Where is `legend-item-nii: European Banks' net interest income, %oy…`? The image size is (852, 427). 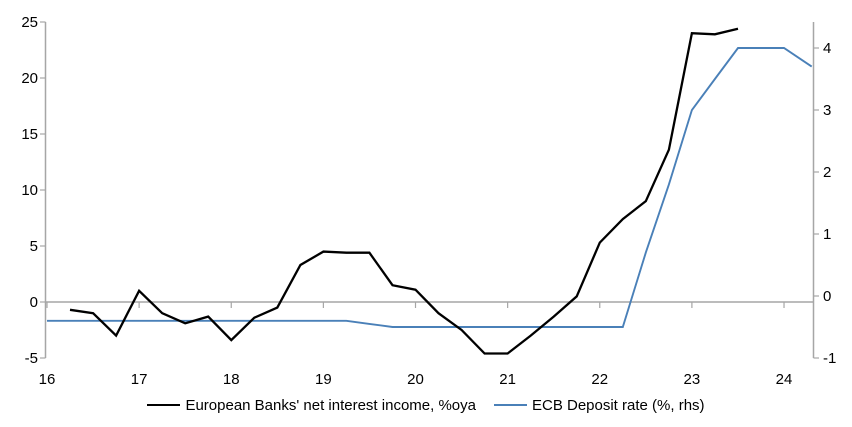 legend-item-nii: European Banks' net interest income, %oy… is located at coordinates (311, 405).